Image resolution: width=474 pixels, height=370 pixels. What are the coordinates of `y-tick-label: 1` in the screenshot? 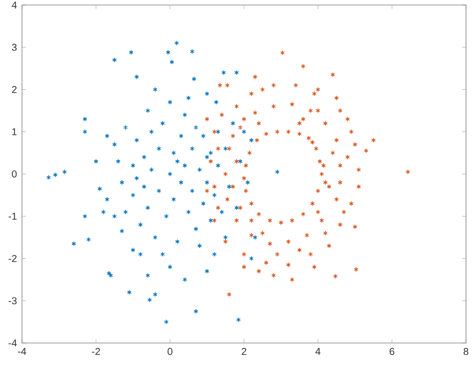 It's located at (14, 132).